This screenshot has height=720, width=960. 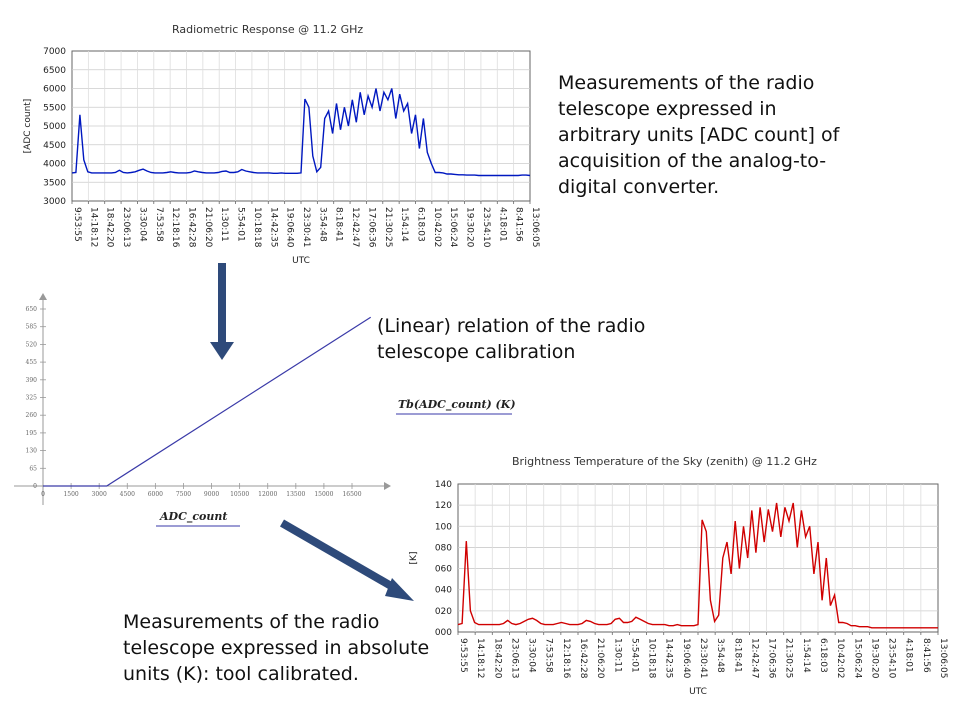 What do you see at coordinates (652, 658) in the screenshot?
I see `kelvin-chart-x-tick-label: 10:18:18` at bounding box center [652, 658].